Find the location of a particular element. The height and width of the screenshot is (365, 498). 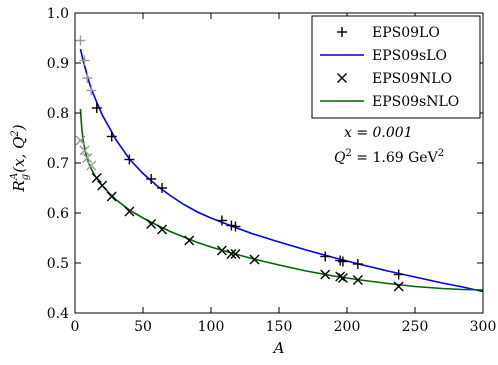

x-tick-label: 300 is located at coordinates (483, 327).